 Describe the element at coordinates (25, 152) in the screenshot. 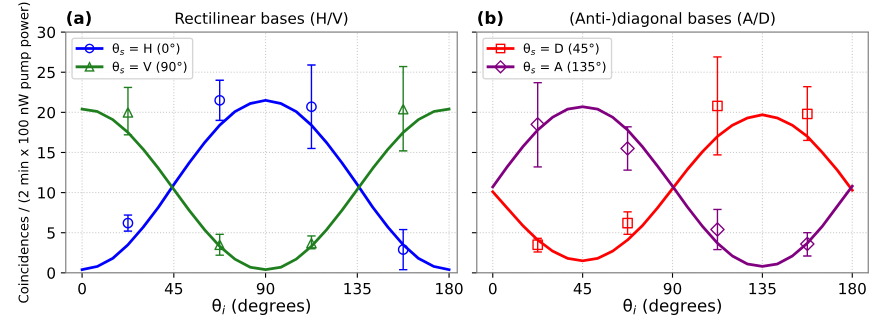

I see `y-axis-title: Coincidences / (2 min x 100 nW pump power)` at that location.